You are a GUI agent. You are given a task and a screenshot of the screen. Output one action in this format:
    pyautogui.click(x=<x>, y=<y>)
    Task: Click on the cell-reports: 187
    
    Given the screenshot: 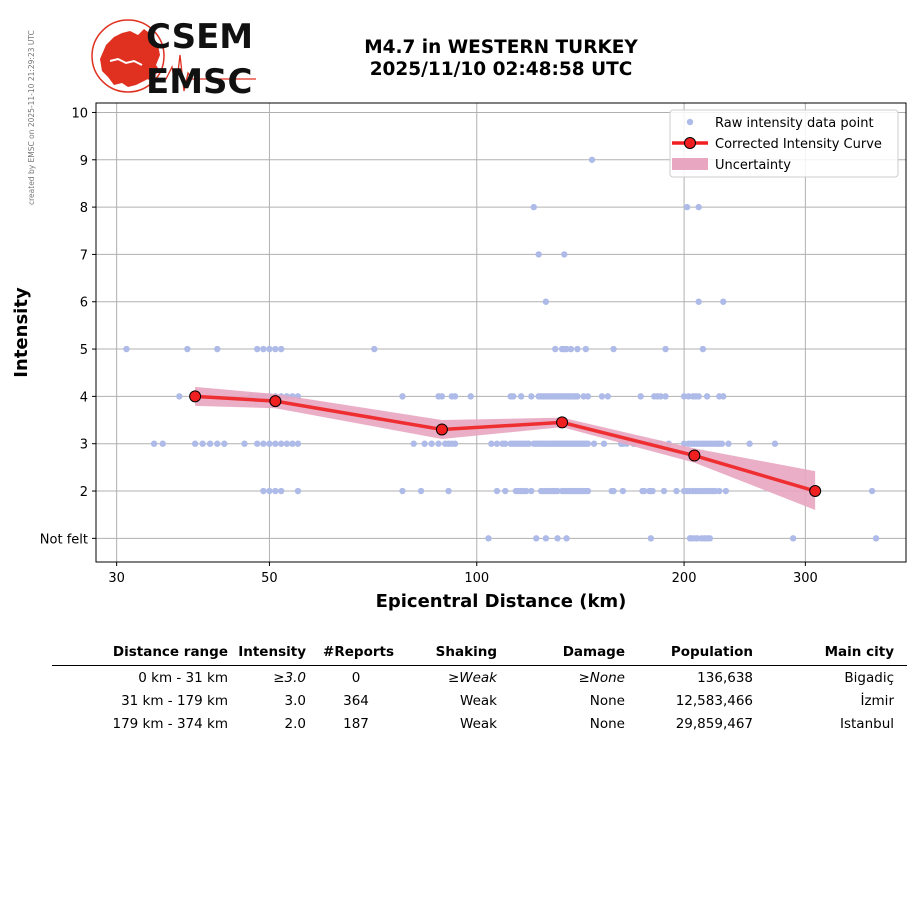 What is the action you would take?
    pyautogui.click(x=356, y=724)
    